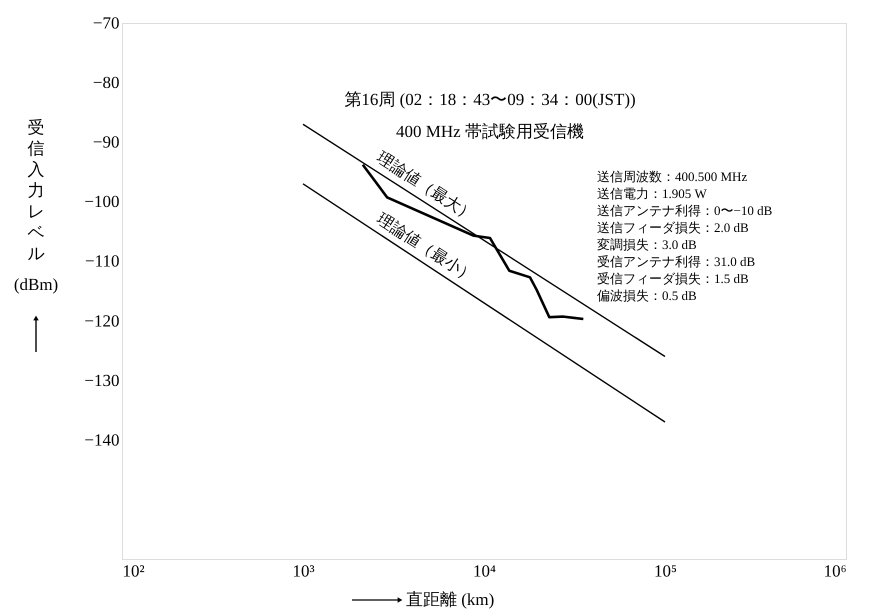 The image size is (869, 612). I want to click on text: 第16周 (02：18：43〜09：34：00(JST)), so click(490, 99).